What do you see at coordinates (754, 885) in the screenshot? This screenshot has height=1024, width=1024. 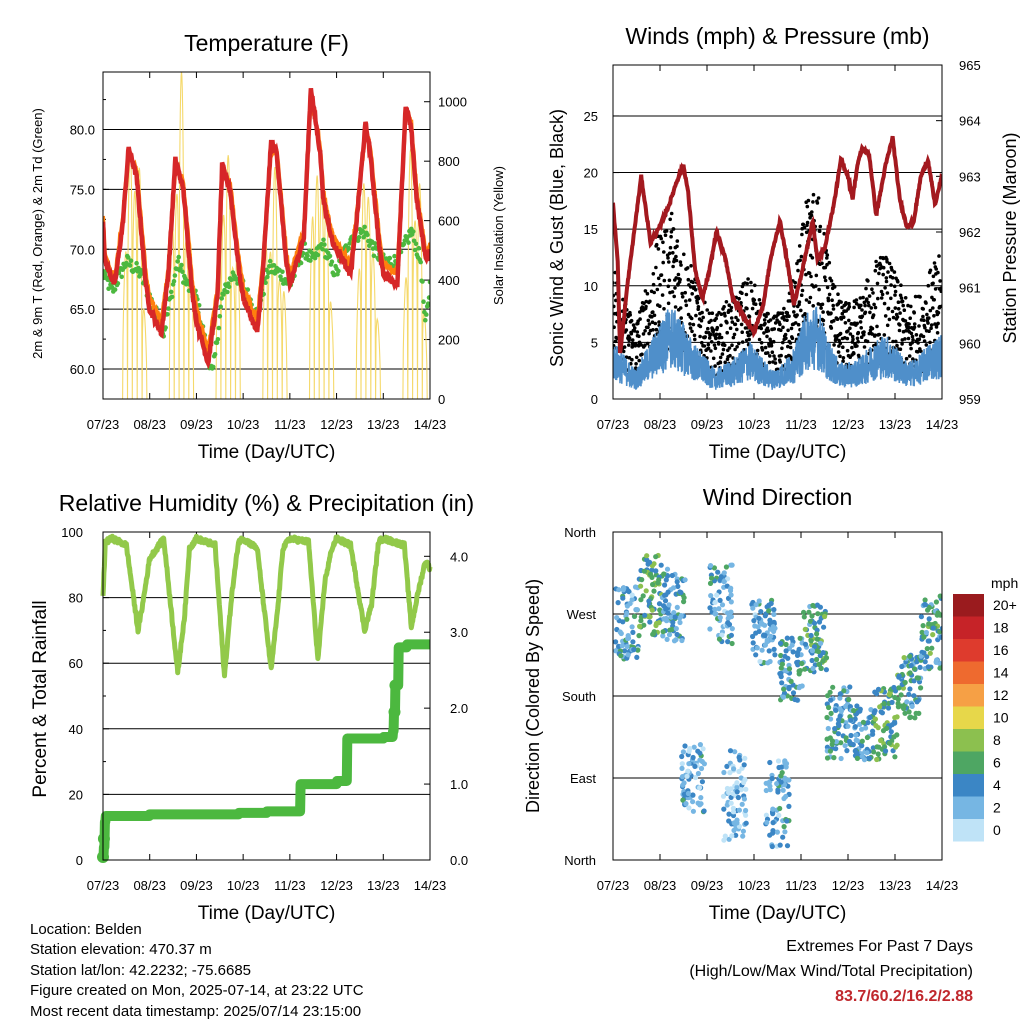 I see `x-tick-label: 10/23` at bounding box center [754, 885].